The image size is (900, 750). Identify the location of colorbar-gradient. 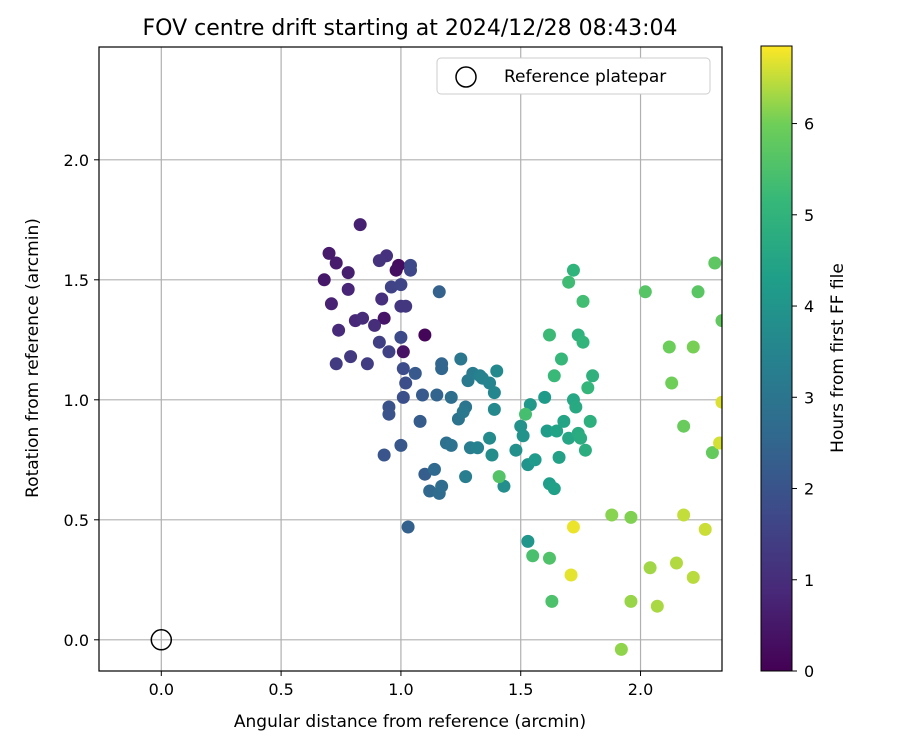
(776, 358).